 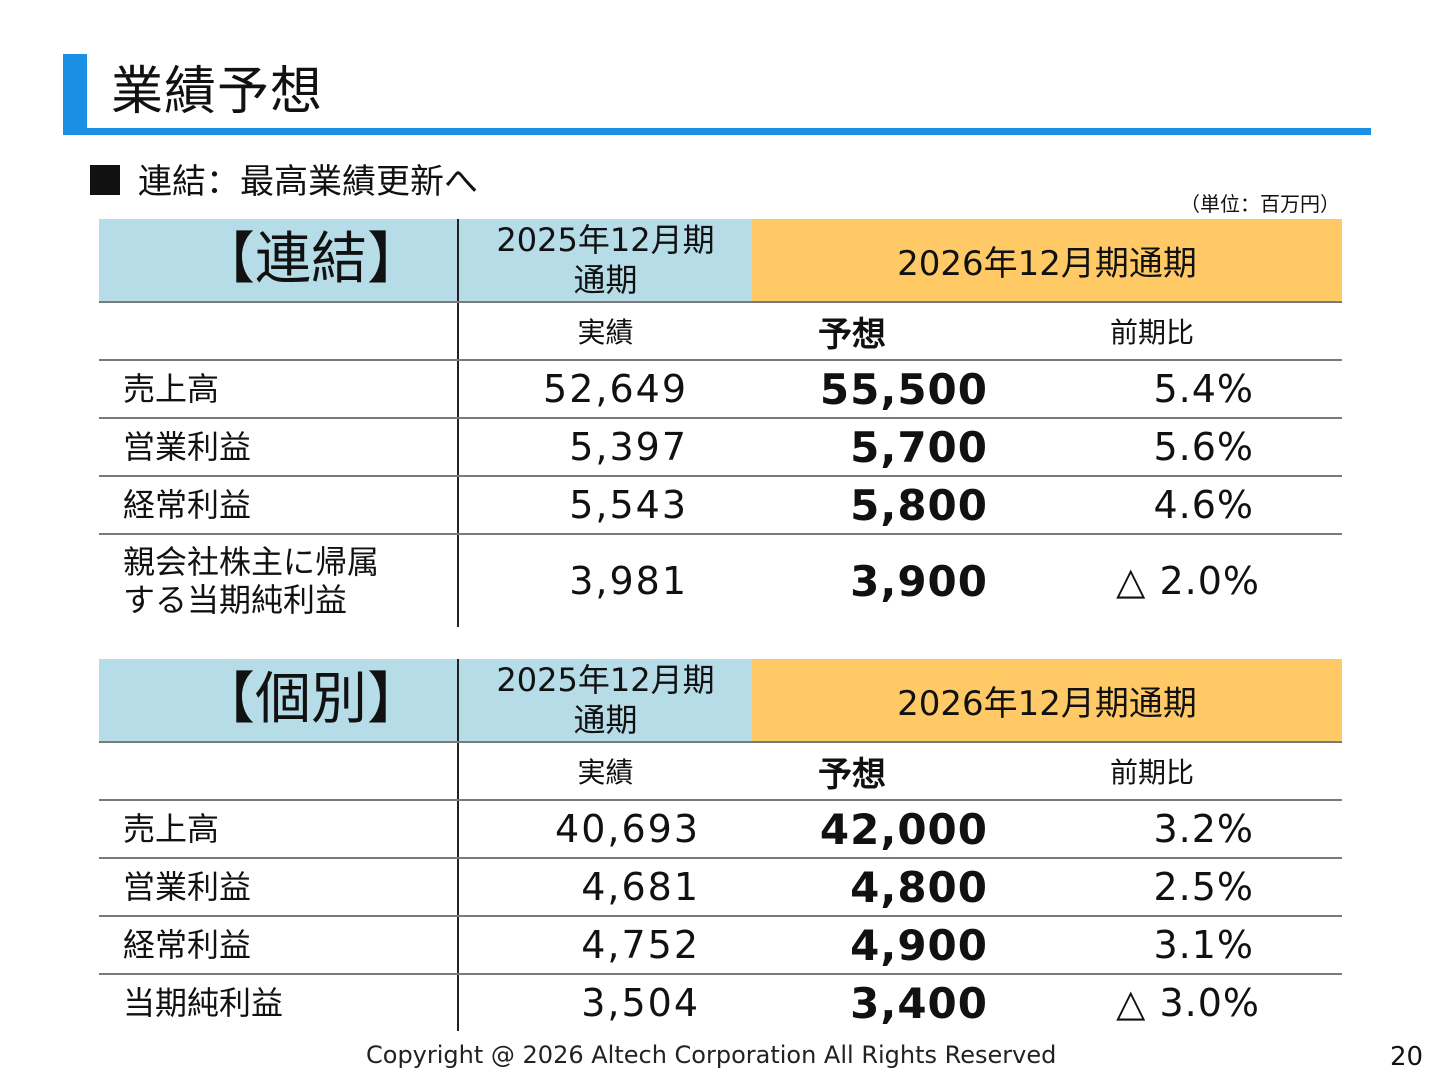 I want to click on page-title: 業績予想, so click(x=217, y=92).